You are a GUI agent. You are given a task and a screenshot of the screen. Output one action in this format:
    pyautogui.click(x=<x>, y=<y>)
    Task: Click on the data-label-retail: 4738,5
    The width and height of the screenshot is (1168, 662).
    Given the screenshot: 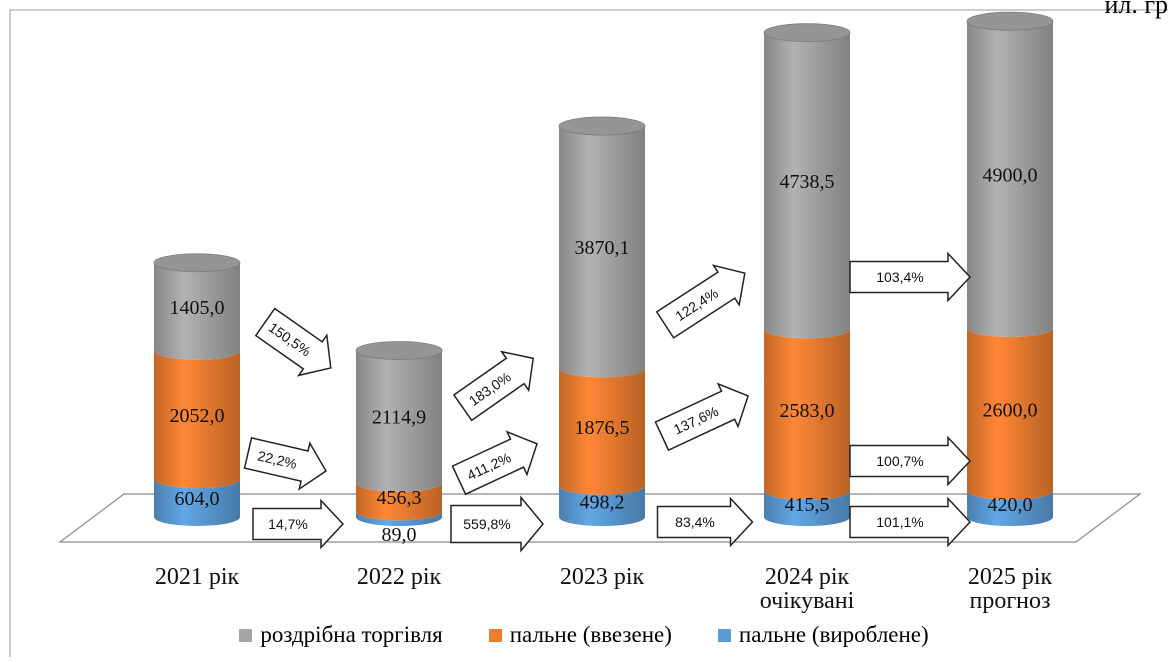 What is the action you would take?
    pyautogui.click(x=807, y=182)
    